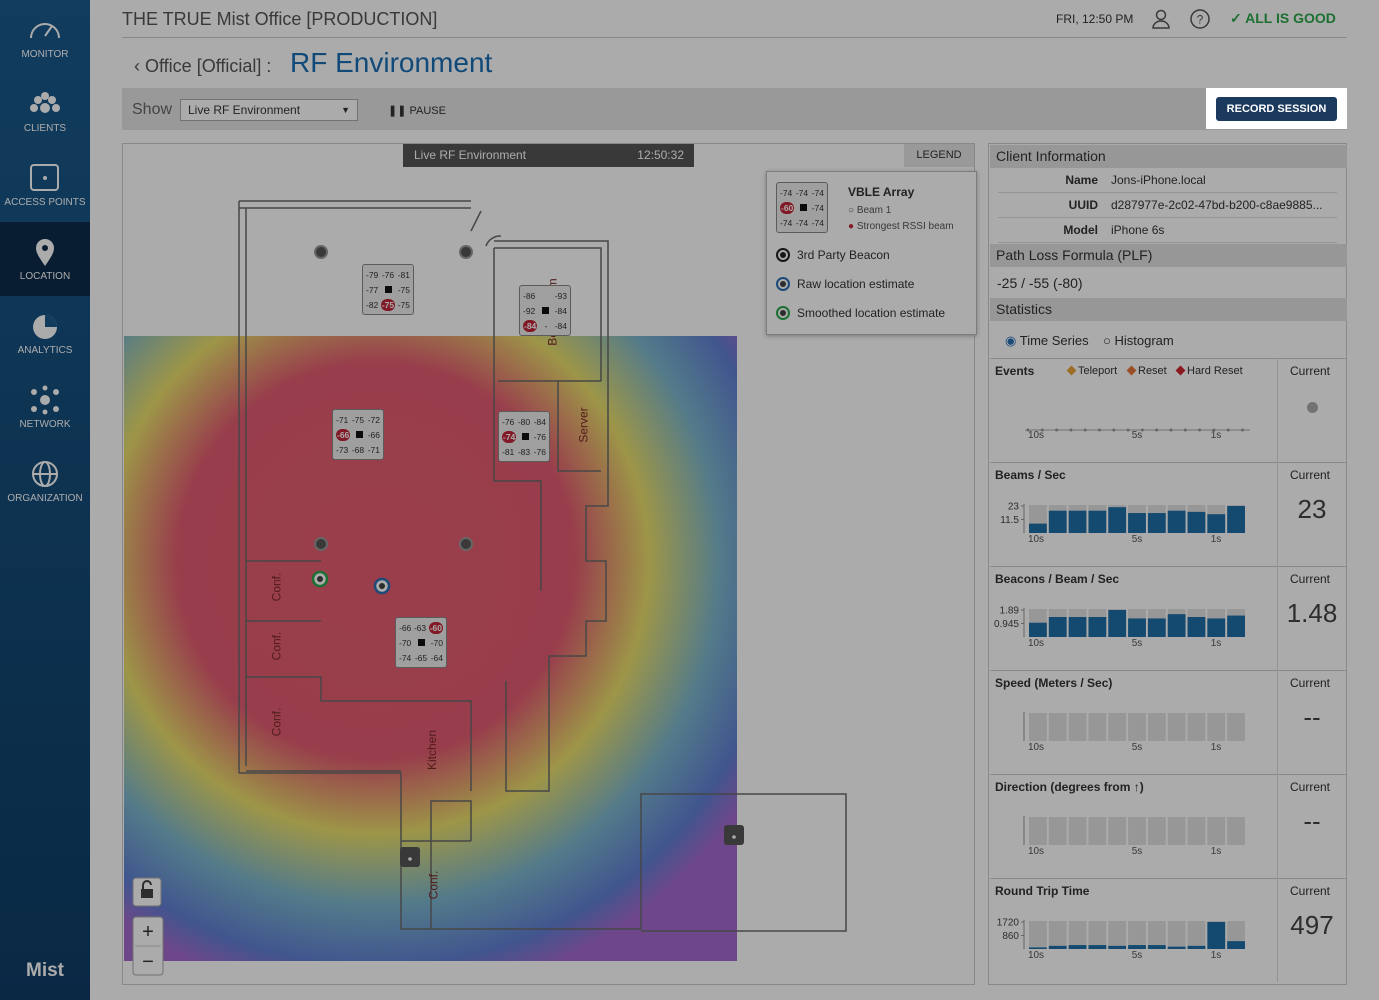 This screenshot has height=1000, width=1379. Describe the element at coordinates (1054, 340) in the screenshot. I see `mode-text: Time Series` at that location.